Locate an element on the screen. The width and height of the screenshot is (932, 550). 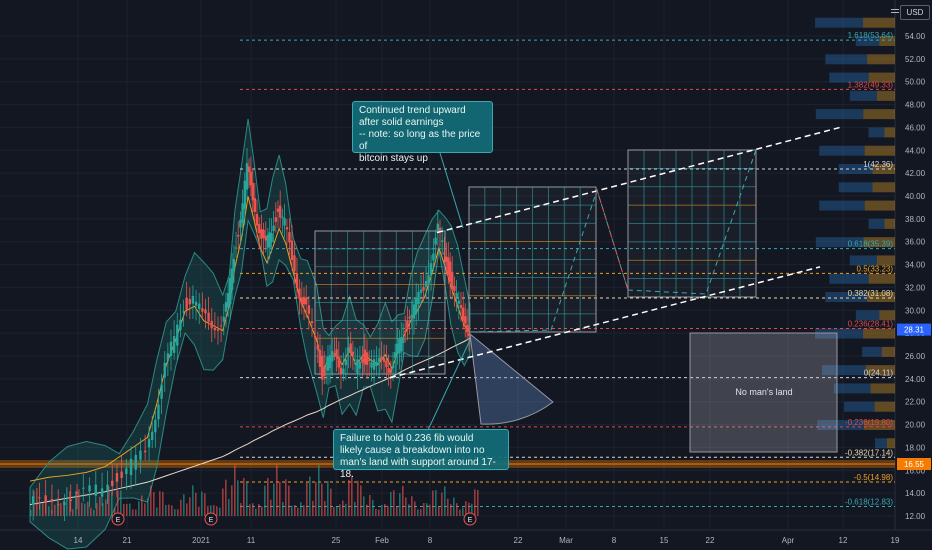
menu-lines-icon is located at coordinates (895, 11).